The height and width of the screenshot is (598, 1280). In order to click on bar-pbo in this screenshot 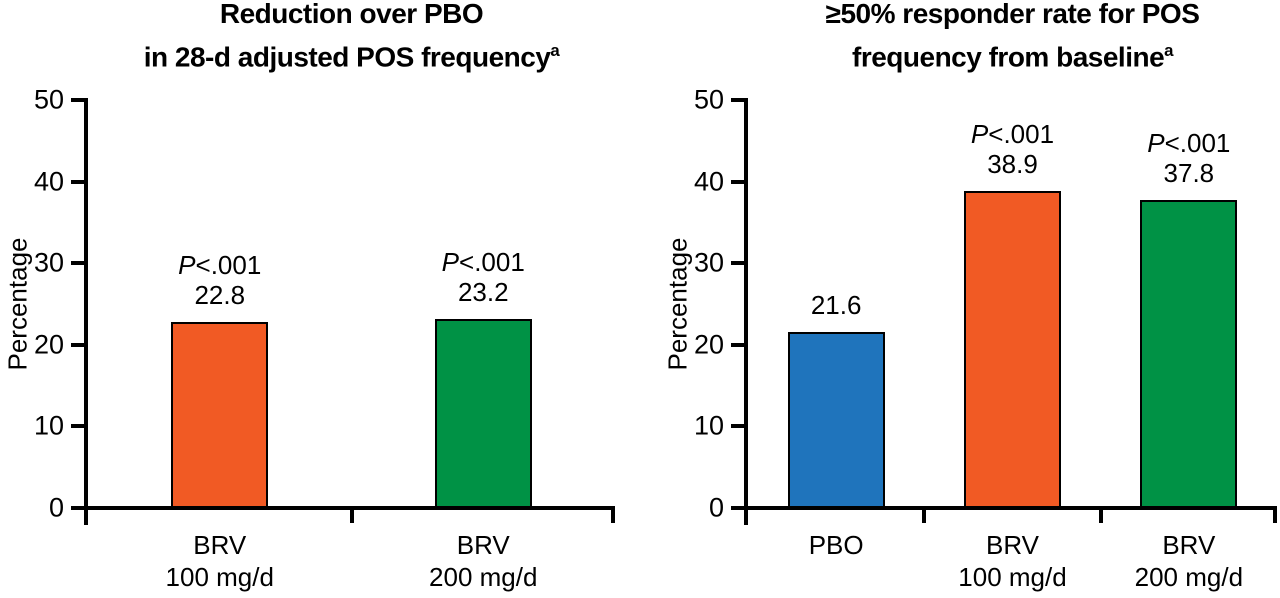, I will do `click(836, 419)`.